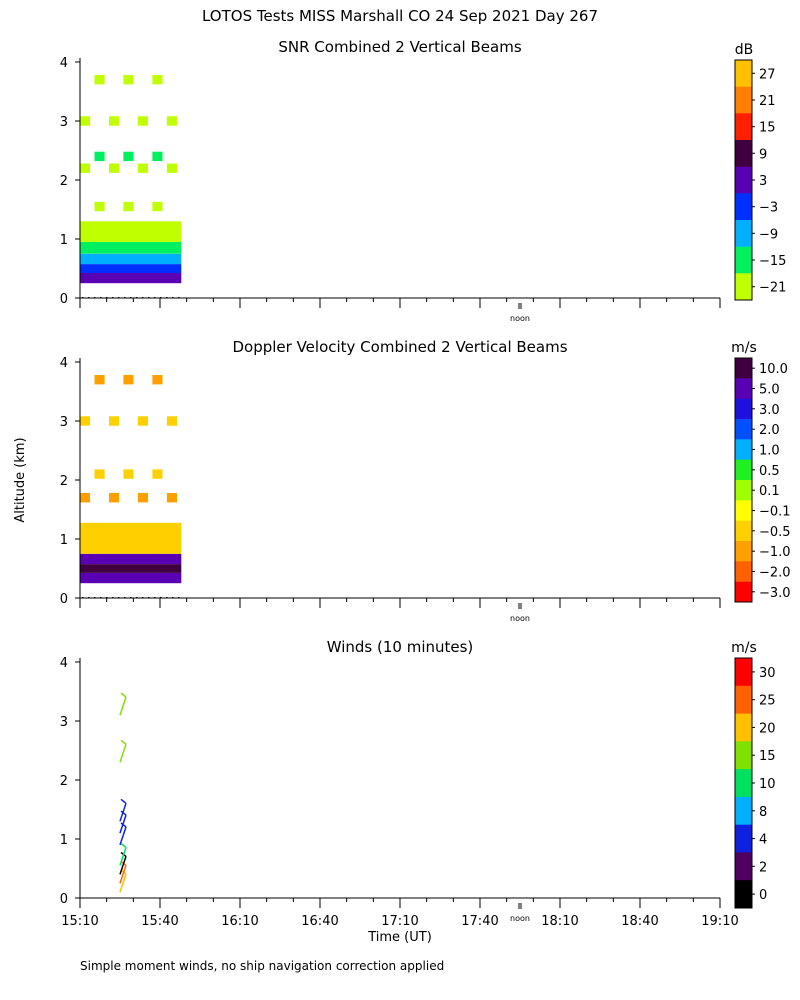 The height and width of the screenshot is (1000, 800). What do you see at coordinates (775, 573) in the screenshot?
I see `colorbar-label: −2.0` at bounding box center [775, 573].